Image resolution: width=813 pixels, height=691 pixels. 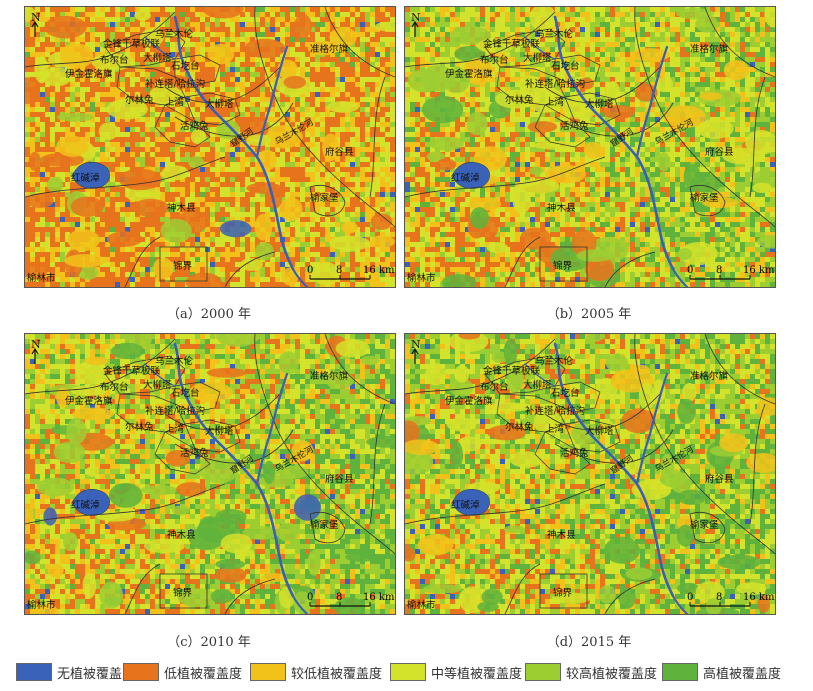 What do you see at coordinates (337, 674) in the screenshot?
I see `legend-label: 较低植被覆盖度` at bounding box center [337, 674].